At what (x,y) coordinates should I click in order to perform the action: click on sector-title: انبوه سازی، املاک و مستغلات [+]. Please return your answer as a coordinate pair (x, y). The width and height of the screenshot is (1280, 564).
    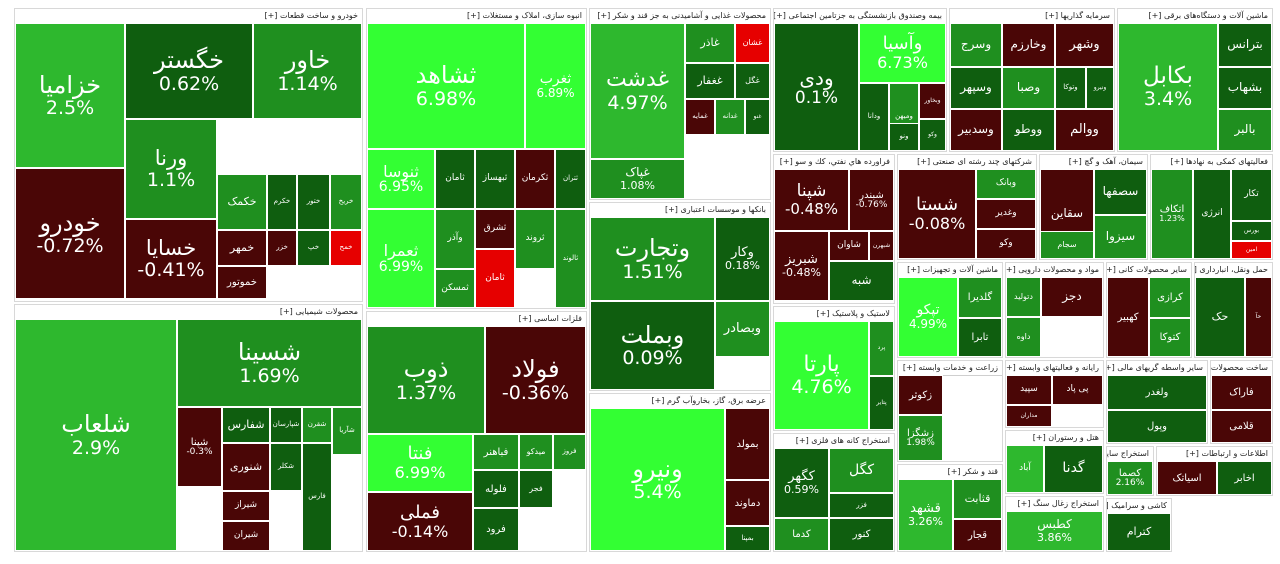
    Looking at the image, I should click on (476, 16).